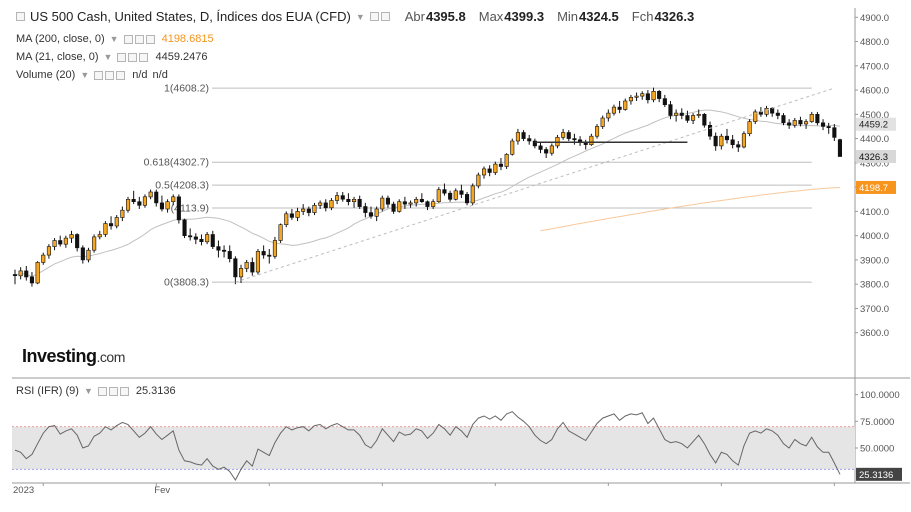  Describe the element at coordinates (133, 57) in the screenshot. I see `ma21-settings-icons` at that location.